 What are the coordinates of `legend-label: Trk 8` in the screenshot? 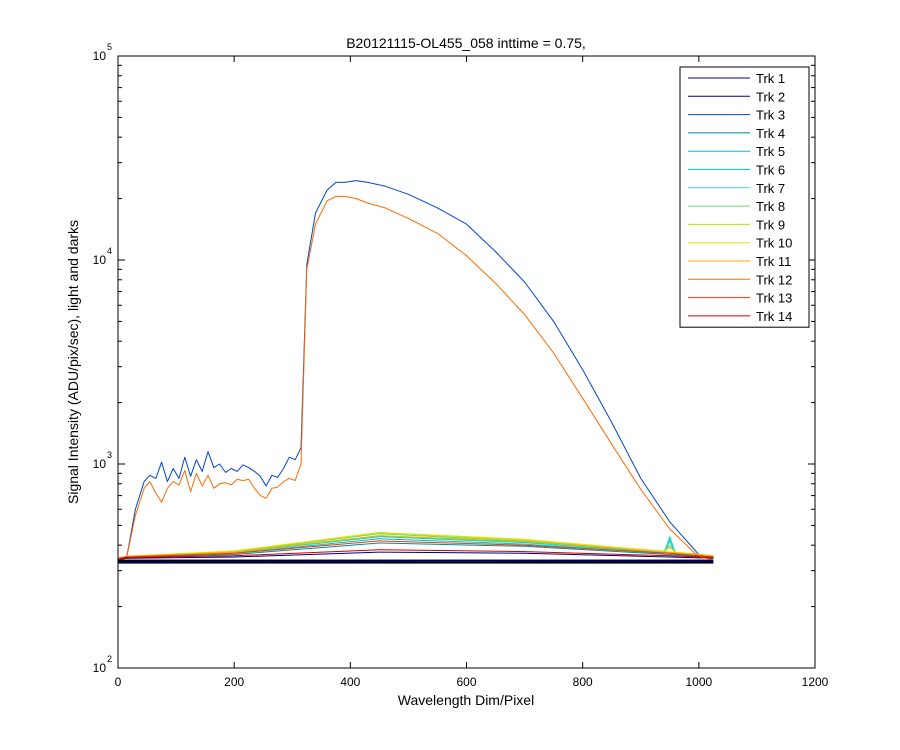 It's located at (770, 206).